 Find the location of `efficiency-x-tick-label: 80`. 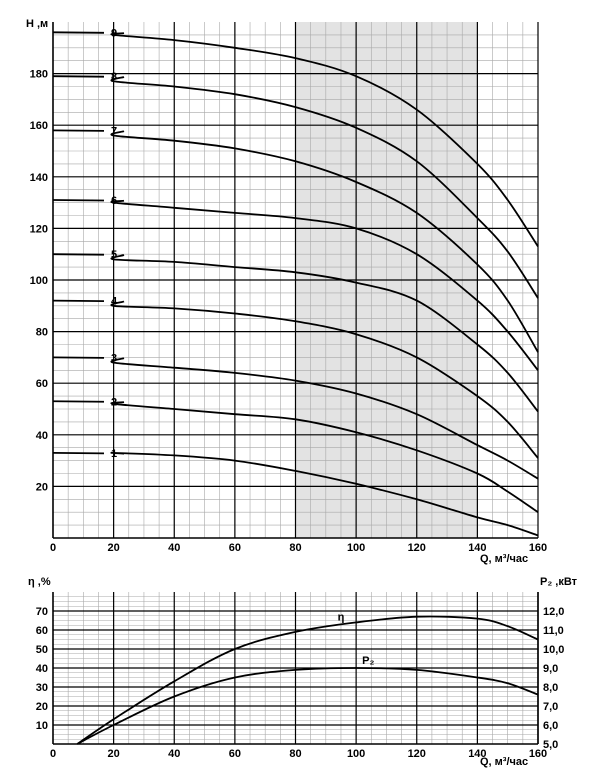

efficiency-x-tick-label: 80 is located at coordinates (295, 754).